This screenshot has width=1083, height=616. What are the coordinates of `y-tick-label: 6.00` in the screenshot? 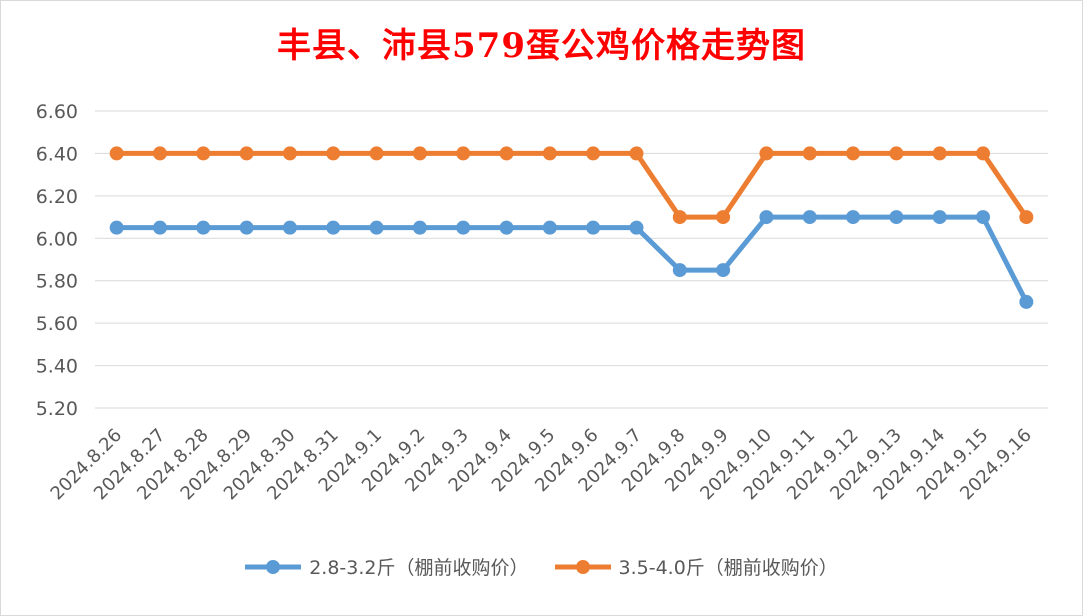 It's located at (57, 239).